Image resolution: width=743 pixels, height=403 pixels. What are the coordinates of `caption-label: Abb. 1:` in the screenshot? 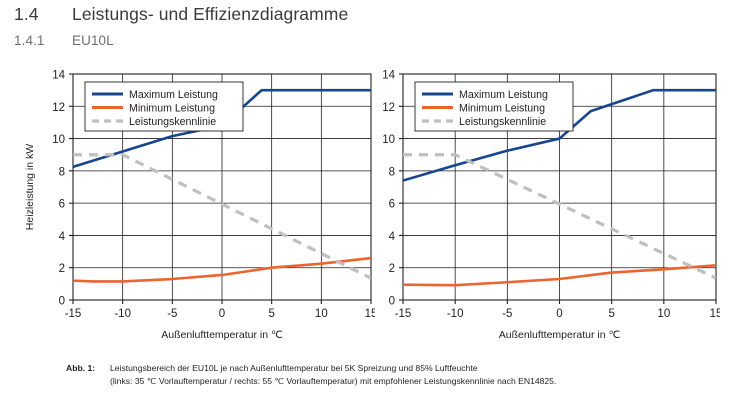 It's located at (81, 368).